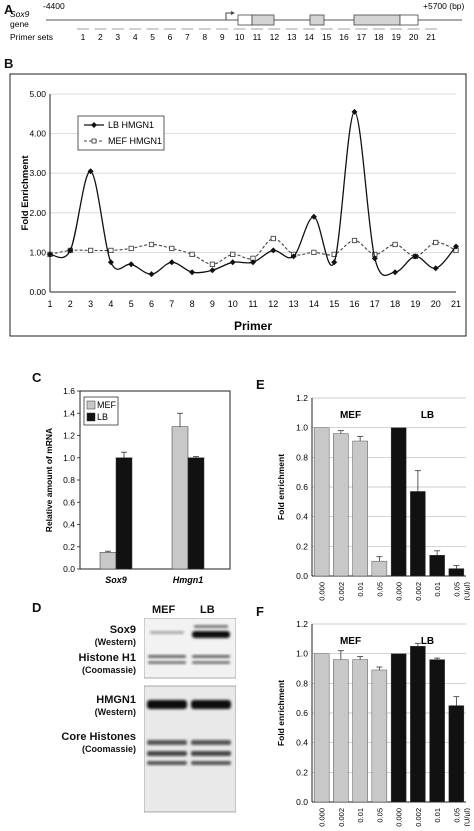 This screenshot has height=831, width=474. I want to click on x-tick-label: 10, so click(233, 304).